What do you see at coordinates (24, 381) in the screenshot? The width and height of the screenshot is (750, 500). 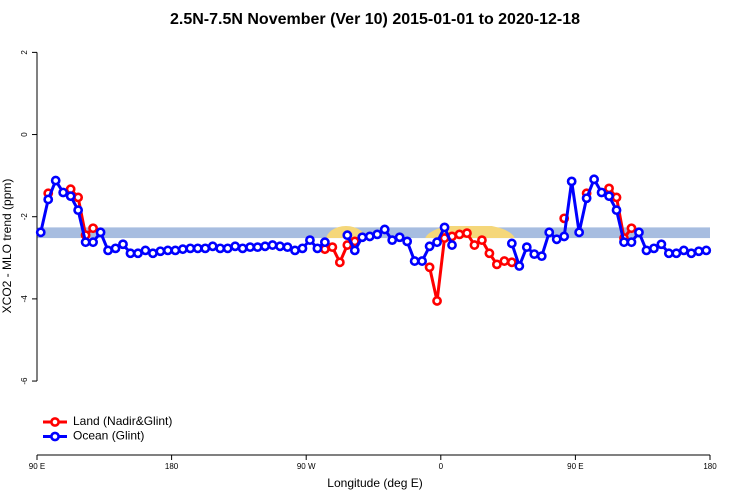 I see `y-tick-label: -6` at bounding box center [24, 381].